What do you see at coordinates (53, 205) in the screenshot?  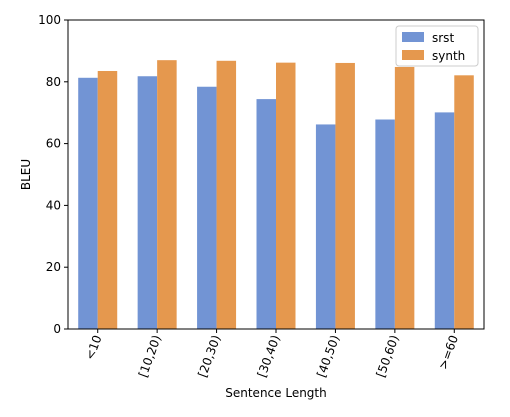 I see `y-tick-label: 40` at bounding box center [53, 205].